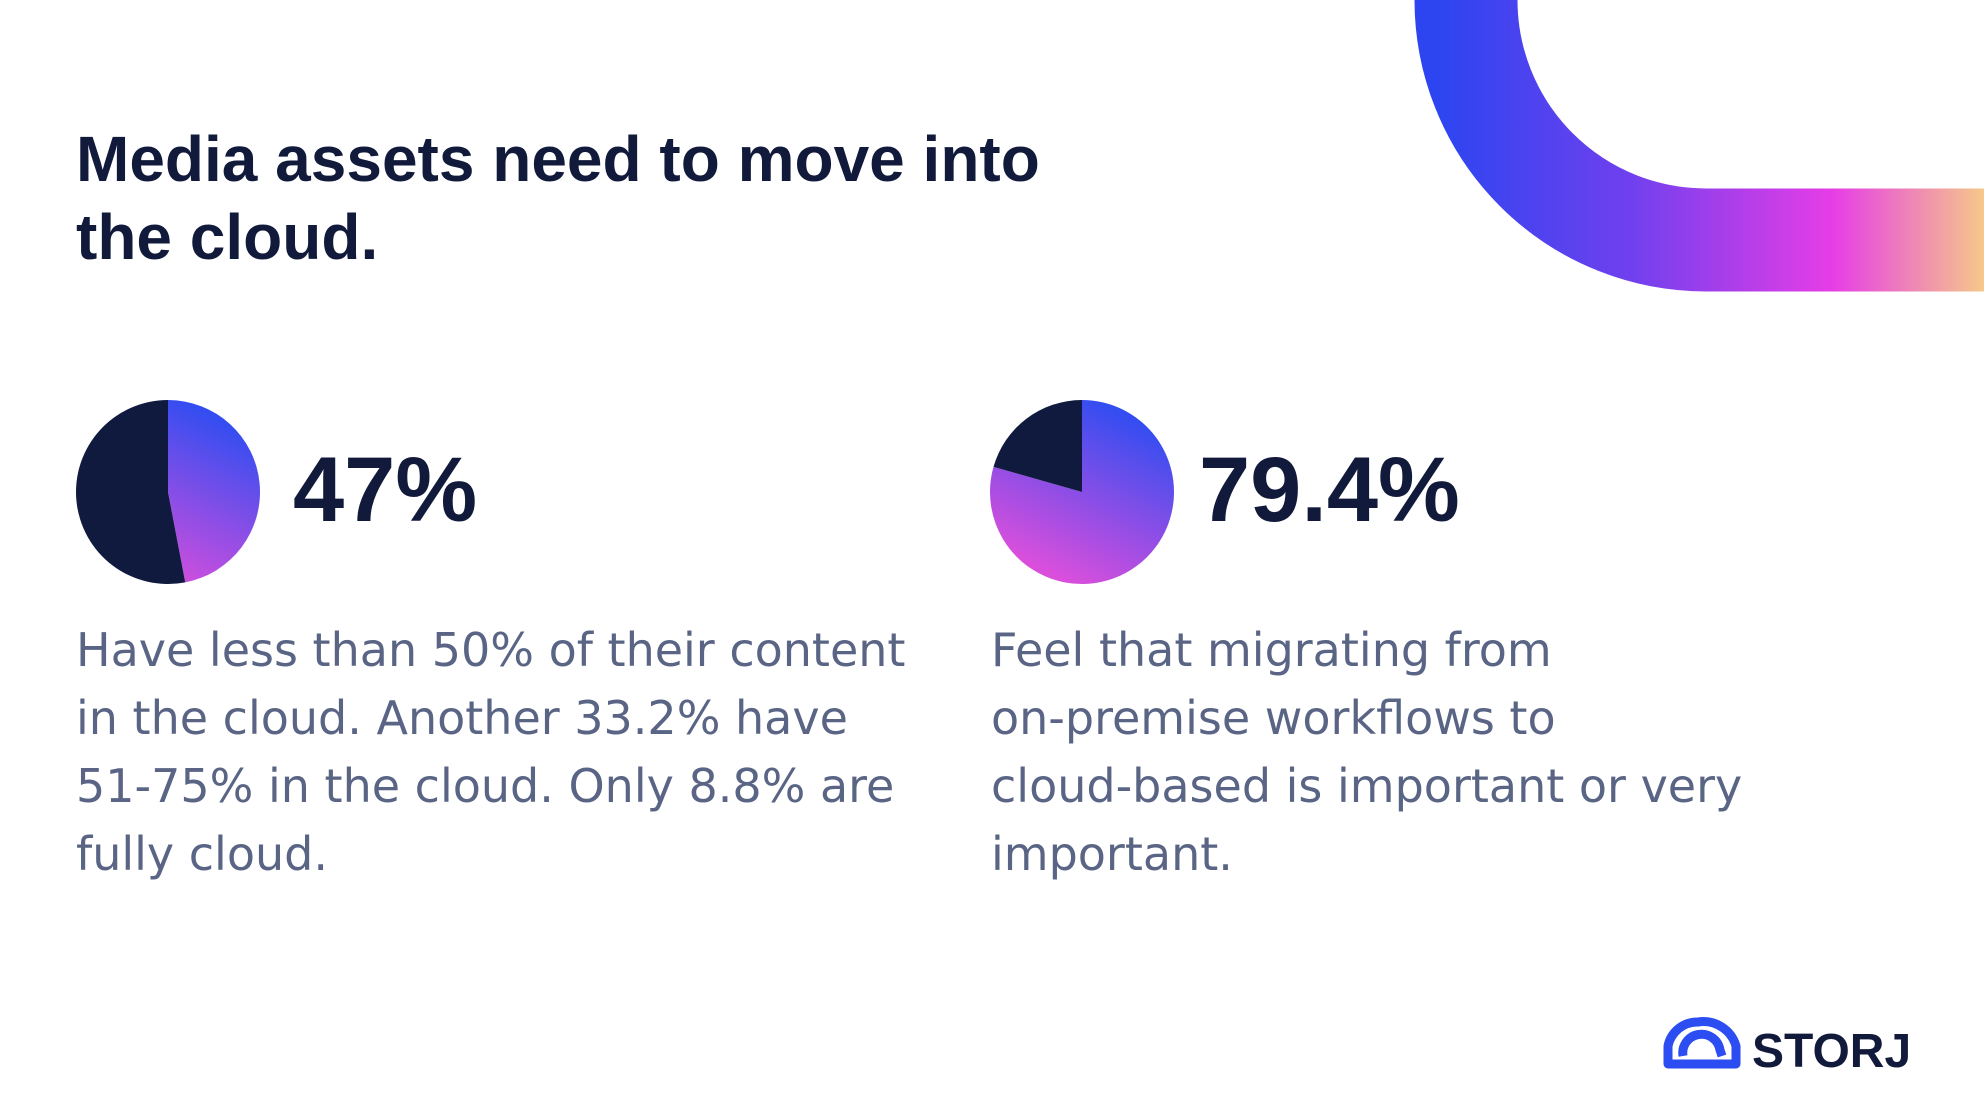  Describe the element at coordinates (1702, 1043) in the screenshot. I see `logo-icon` at that location.